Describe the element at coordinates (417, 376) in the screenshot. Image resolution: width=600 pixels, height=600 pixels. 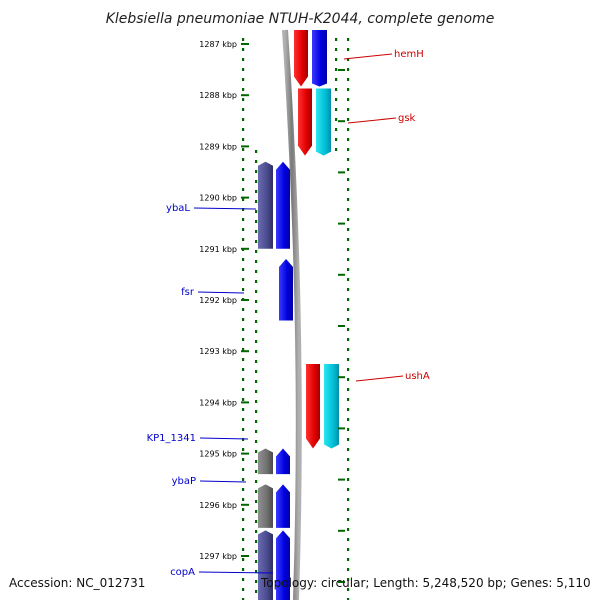
I see `label-ushA: ushA` at that location.